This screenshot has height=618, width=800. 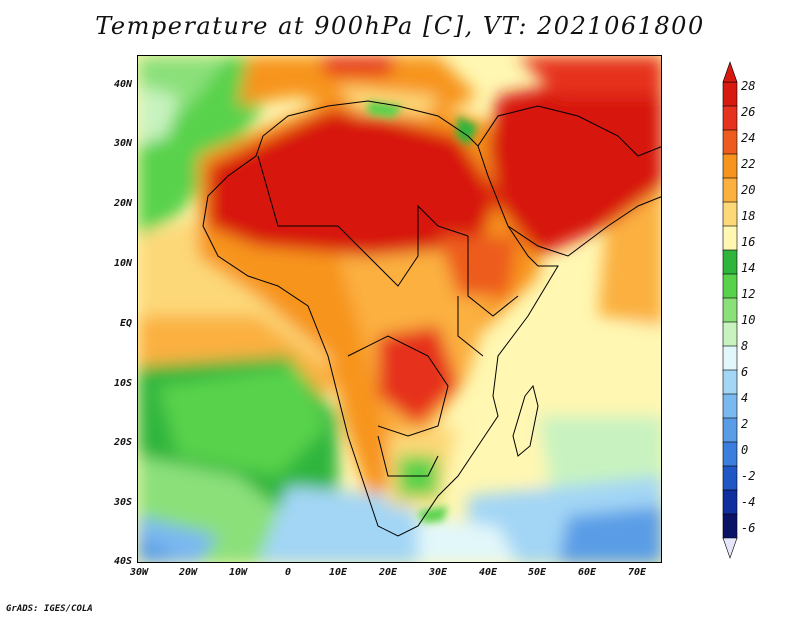 What do you see at coordinates (122, 263) in the screenshot?
I see `lat-label-10n: 10N` at bounding box center [122, 263].